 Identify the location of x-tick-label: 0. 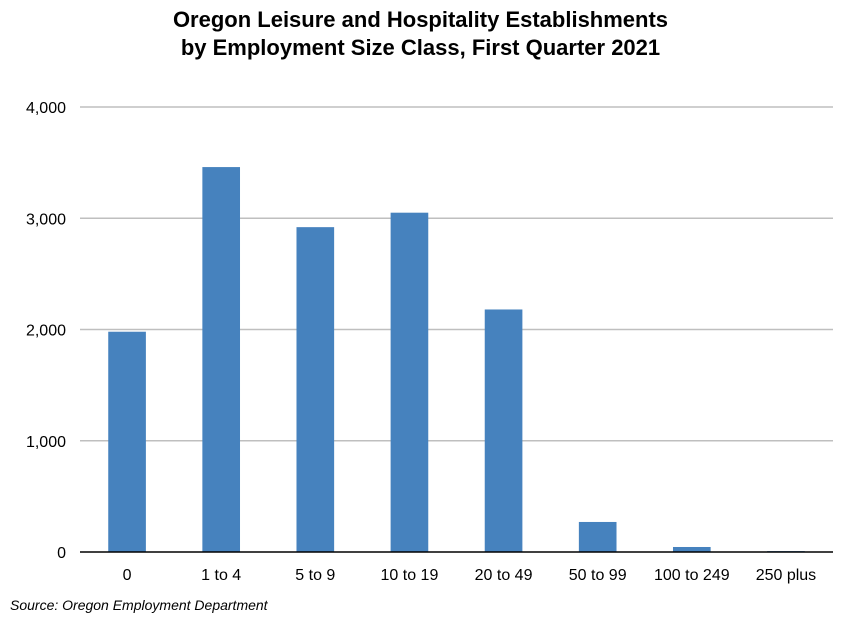
(127, 575).